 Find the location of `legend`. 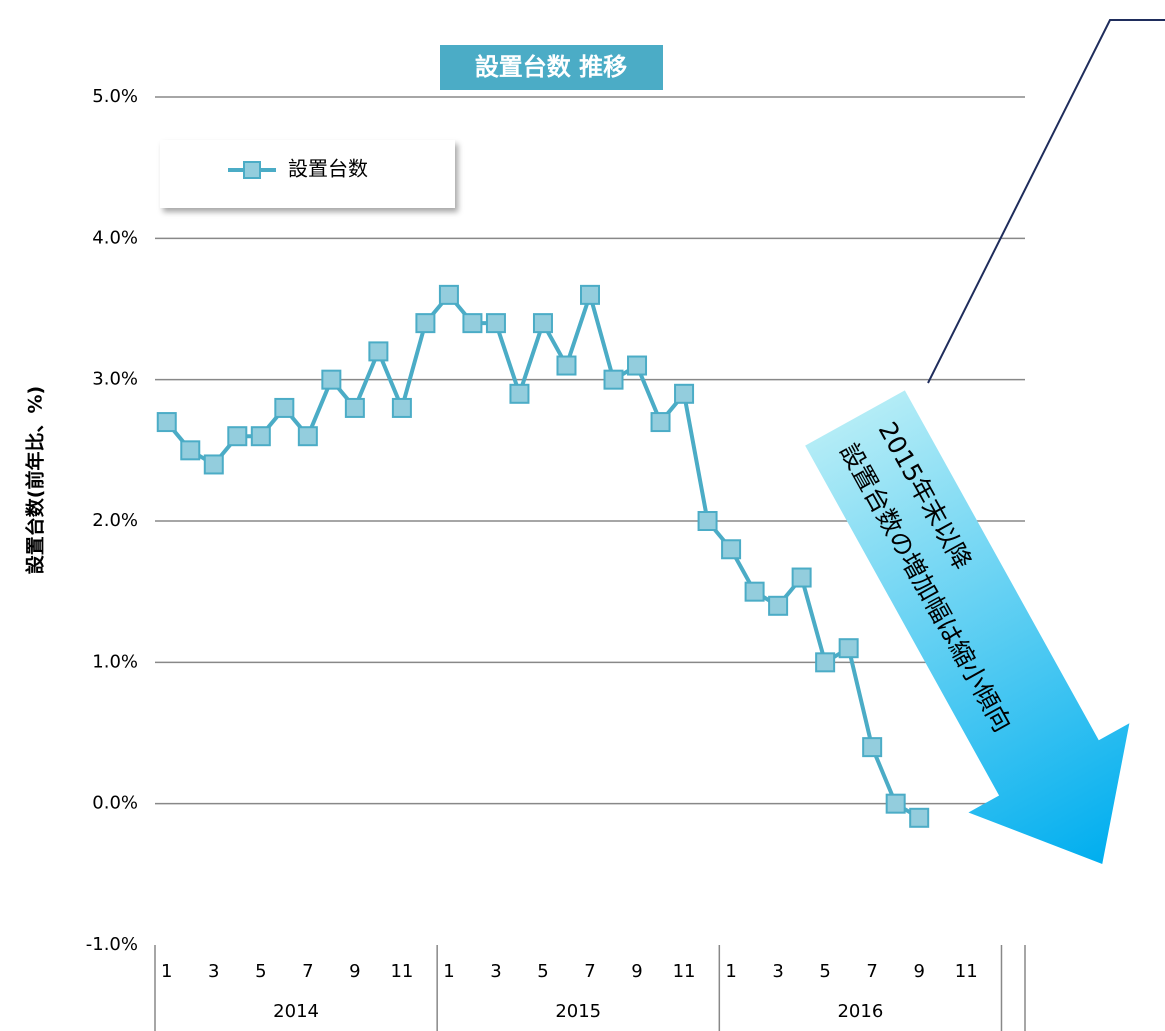

legend is located at coordinates (307, 174).